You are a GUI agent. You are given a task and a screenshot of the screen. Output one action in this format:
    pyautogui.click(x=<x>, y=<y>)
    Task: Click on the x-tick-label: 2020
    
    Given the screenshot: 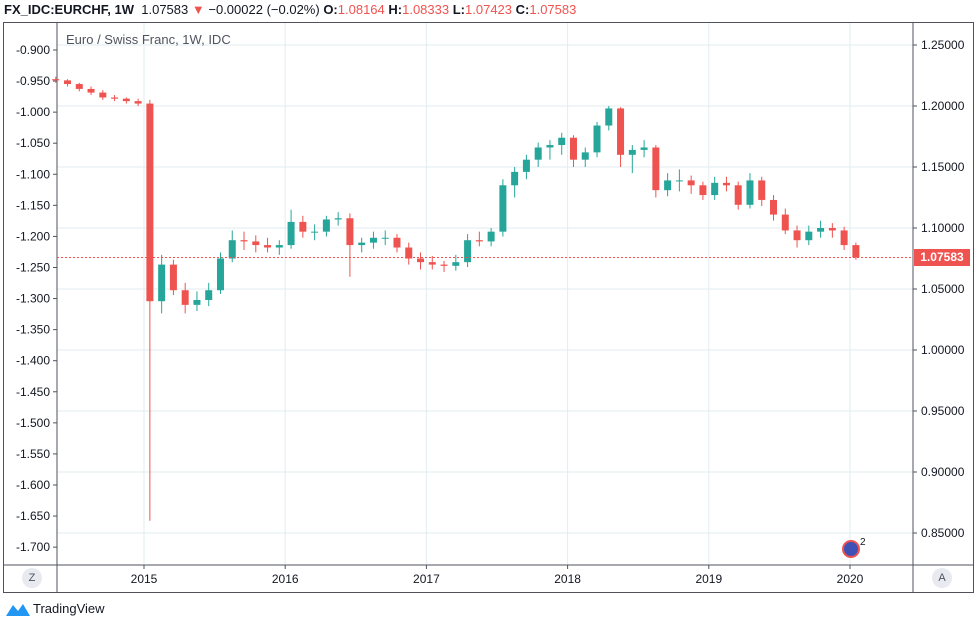 What is the action you would take?
    pyautogui.click(x=850, y=579)
    